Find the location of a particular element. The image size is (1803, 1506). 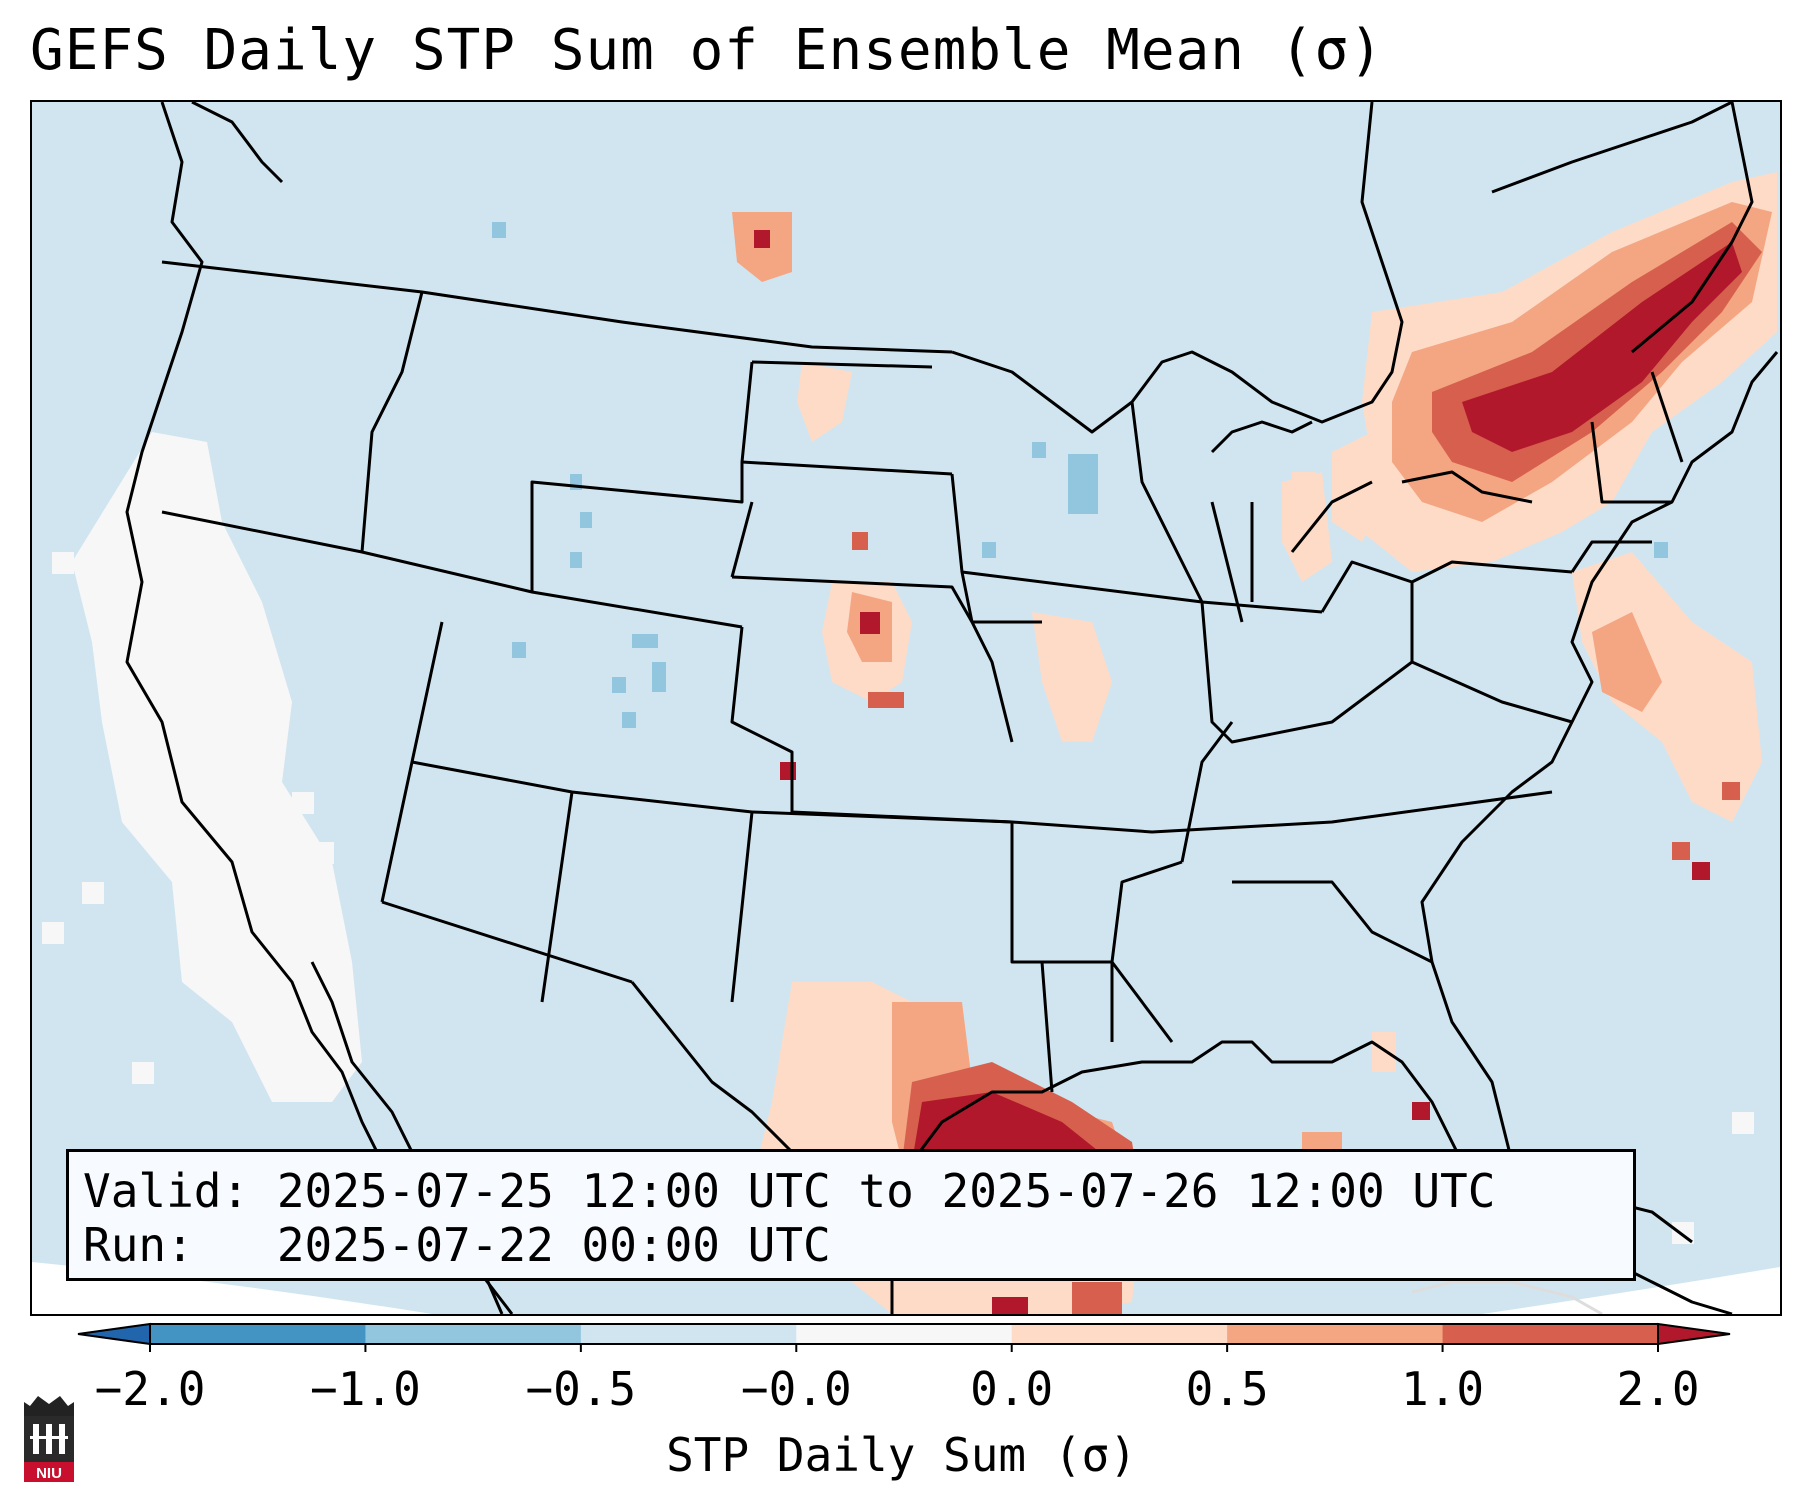

colorbar-extend-low is located at coordinates (114, 1334).